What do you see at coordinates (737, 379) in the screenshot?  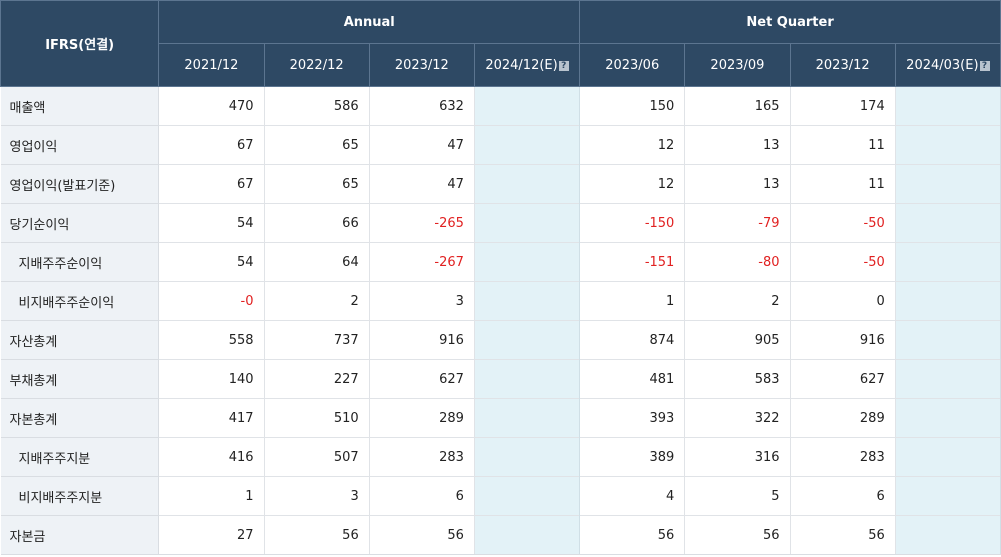 I see `quarter-value-cell: 583` at bounding box center [737, 379].